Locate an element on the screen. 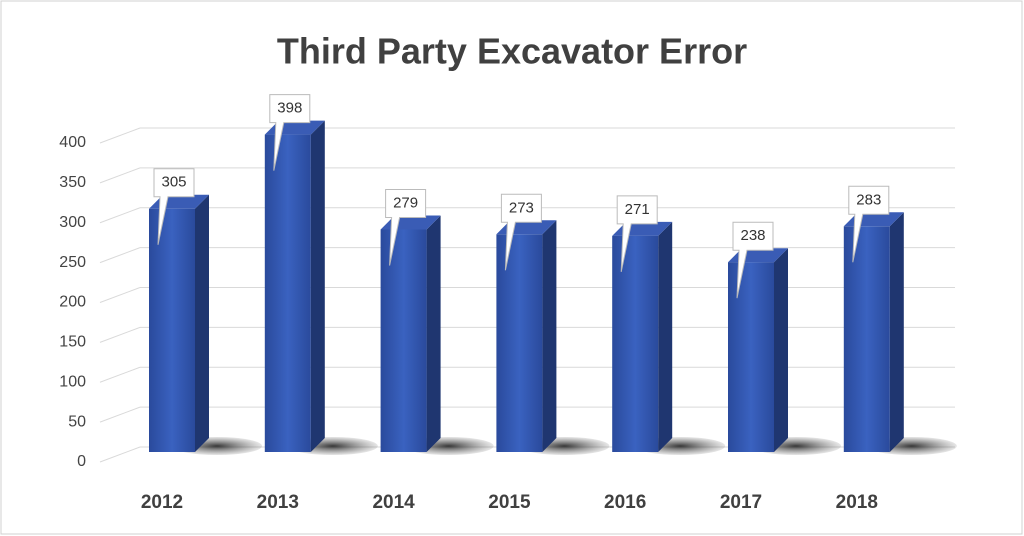 The image size is (1024, 536). y-tick-label: 400 is located at coordinates (72, 142).